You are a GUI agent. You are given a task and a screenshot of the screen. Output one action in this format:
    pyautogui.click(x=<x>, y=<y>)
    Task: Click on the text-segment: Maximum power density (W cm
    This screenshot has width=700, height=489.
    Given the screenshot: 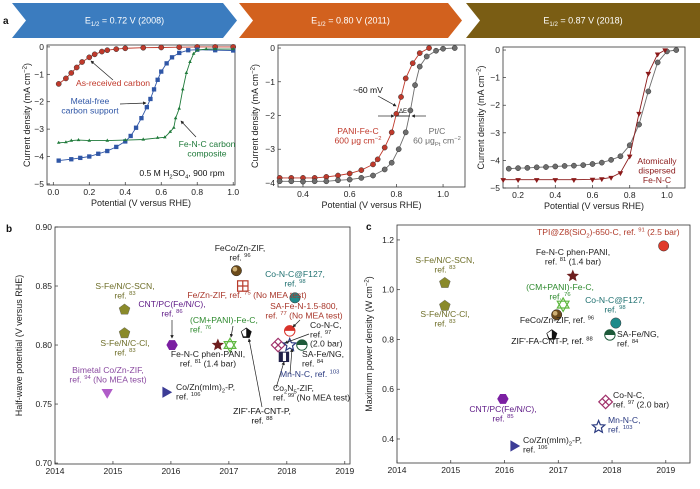 What is the action you would take?
    pyautogui.click(x=369, y=349)
    